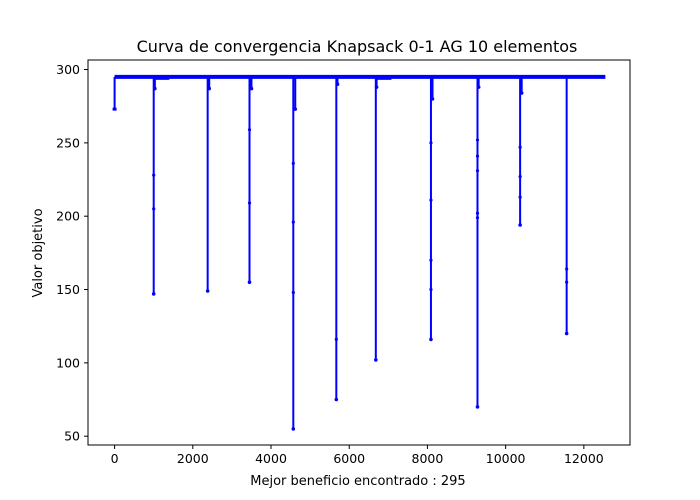 Image resolution: width=700 pixels, height=500 pixels. What do you see at coordinates (68, 216) in the screenshot?
I see `y-tick-label: 200` at bounding box center [68, 216].